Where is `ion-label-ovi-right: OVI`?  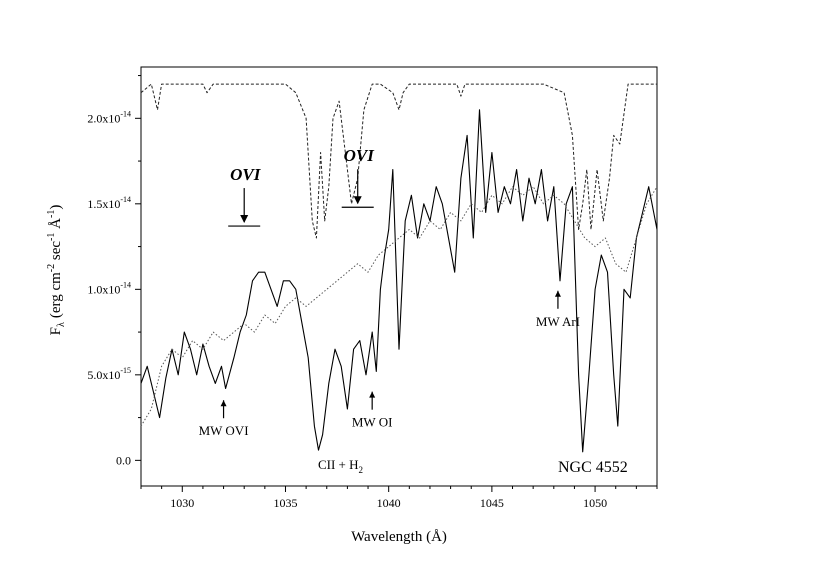
ion-label-ovi-right: OVI is located at coordinates (360, 155).